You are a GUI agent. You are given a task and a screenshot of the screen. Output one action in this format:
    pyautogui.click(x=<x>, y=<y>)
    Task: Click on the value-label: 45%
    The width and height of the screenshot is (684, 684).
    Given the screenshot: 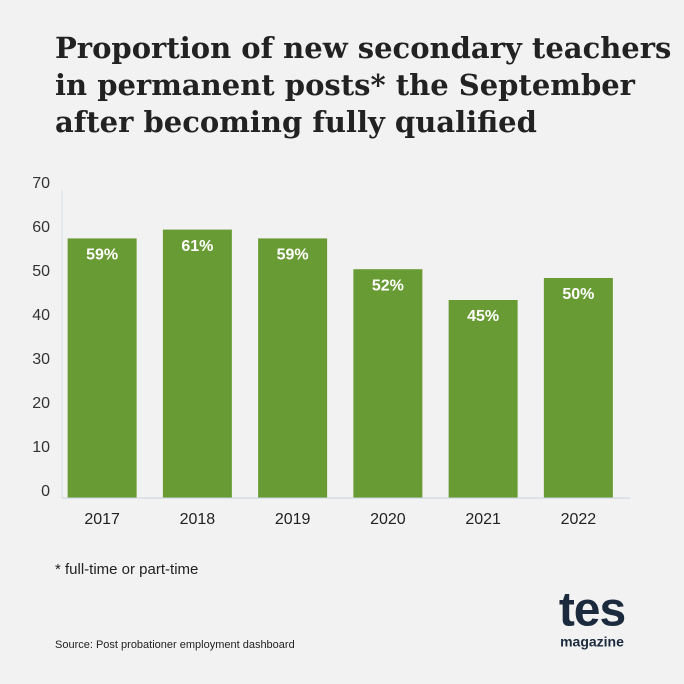 What is the action you would take?
    pyautogui.click(x=483, y=316)
    